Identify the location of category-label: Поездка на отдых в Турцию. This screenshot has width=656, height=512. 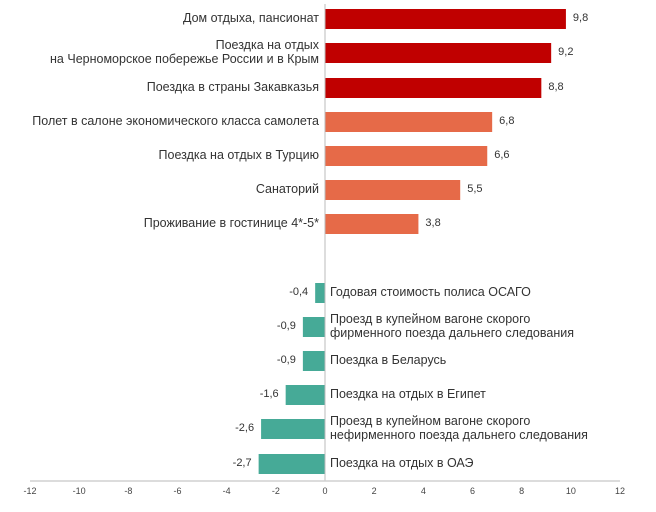
(239, 155).